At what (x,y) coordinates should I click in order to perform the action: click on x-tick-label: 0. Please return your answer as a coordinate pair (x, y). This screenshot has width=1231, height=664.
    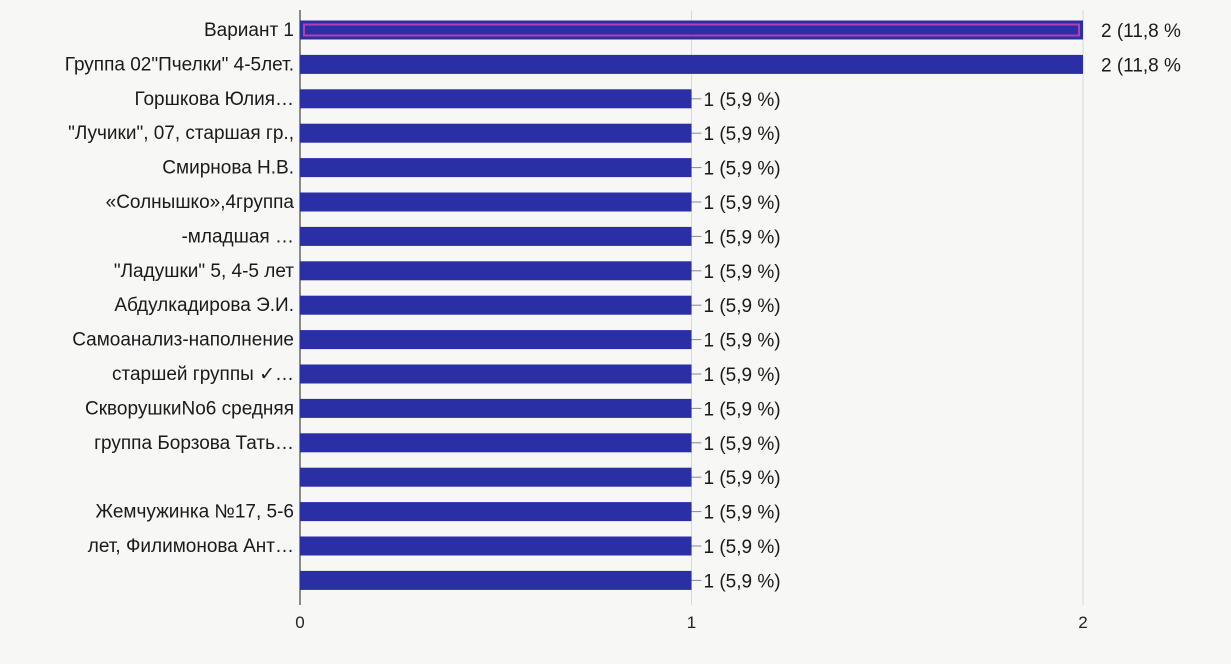
    Looking at the image, I should click on (299, 622).